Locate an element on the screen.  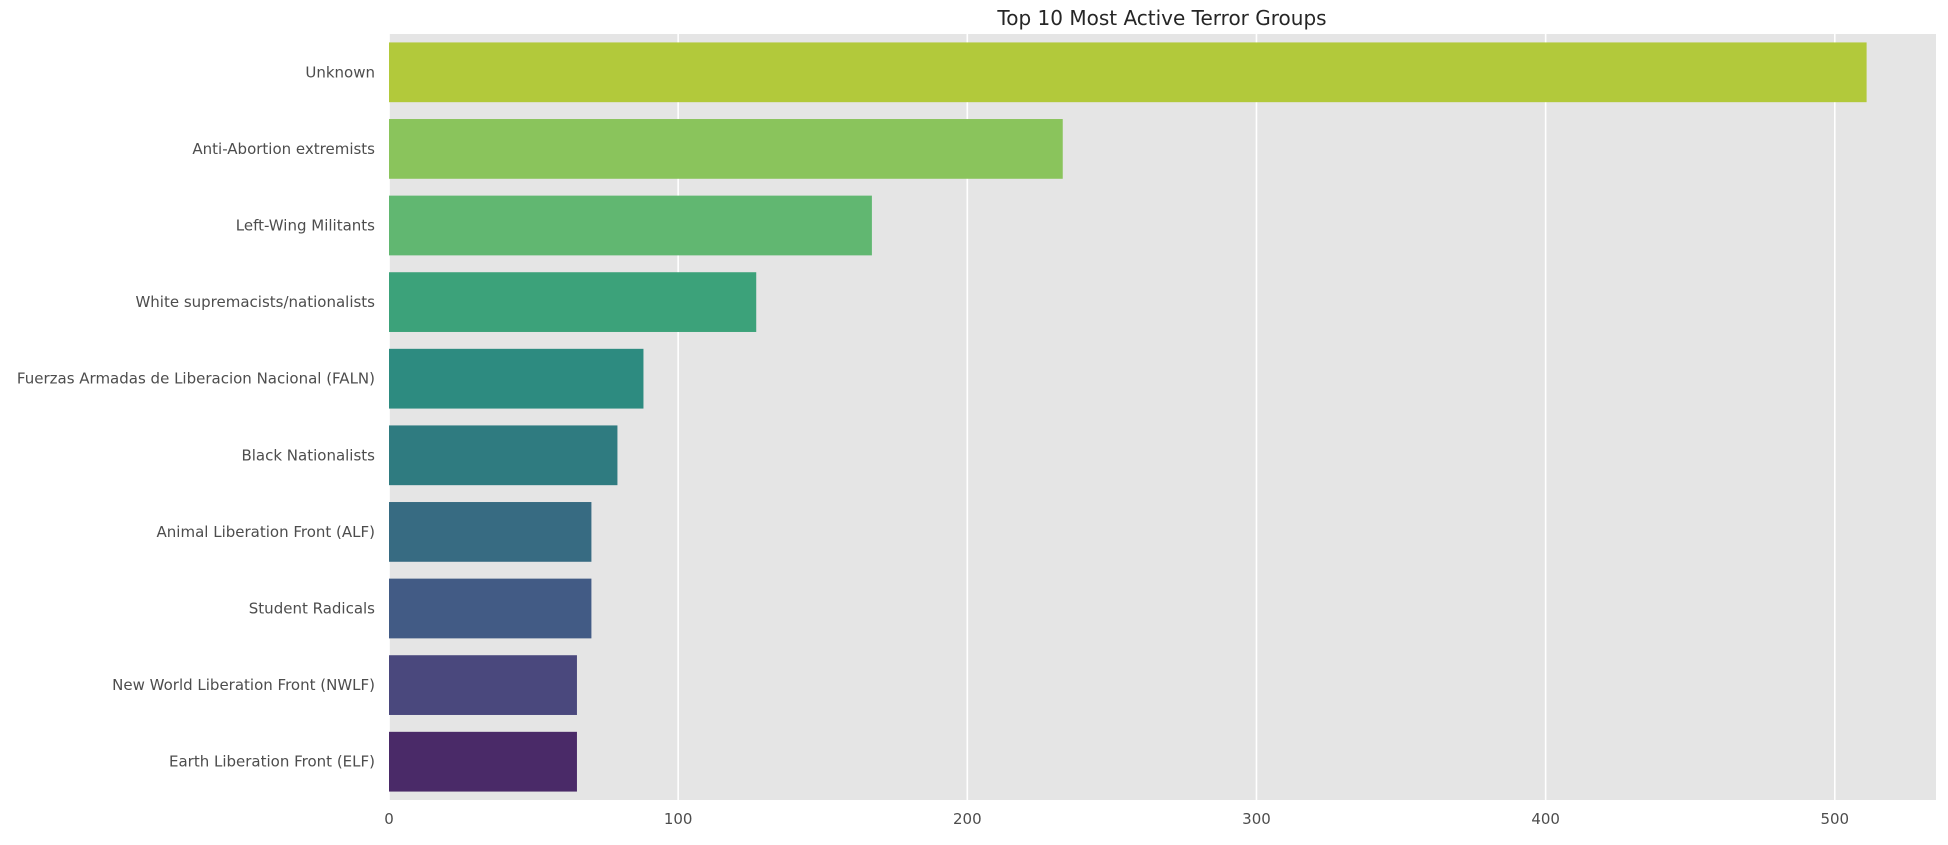
category-label: Black Nationalists is located at coordinates (308, 455).